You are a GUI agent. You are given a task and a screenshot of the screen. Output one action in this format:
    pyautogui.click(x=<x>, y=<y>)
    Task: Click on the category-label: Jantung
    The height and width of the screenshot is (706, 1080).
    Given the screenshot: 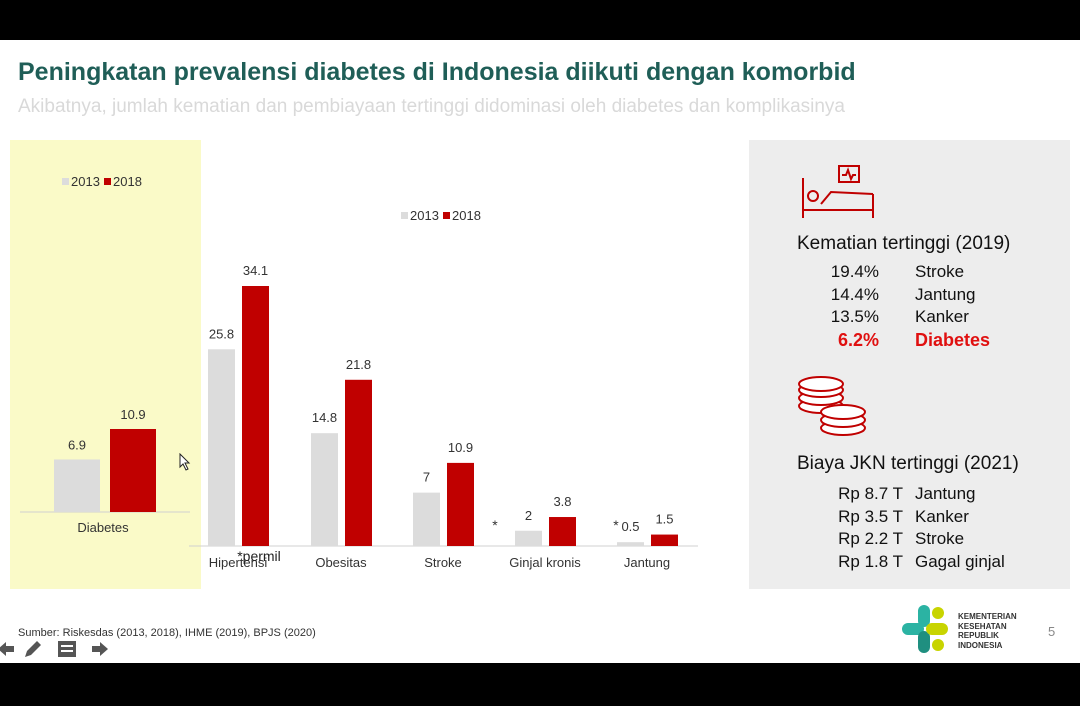 What is the action you would take?
    pyautogui.click(x=647, y=562)
    